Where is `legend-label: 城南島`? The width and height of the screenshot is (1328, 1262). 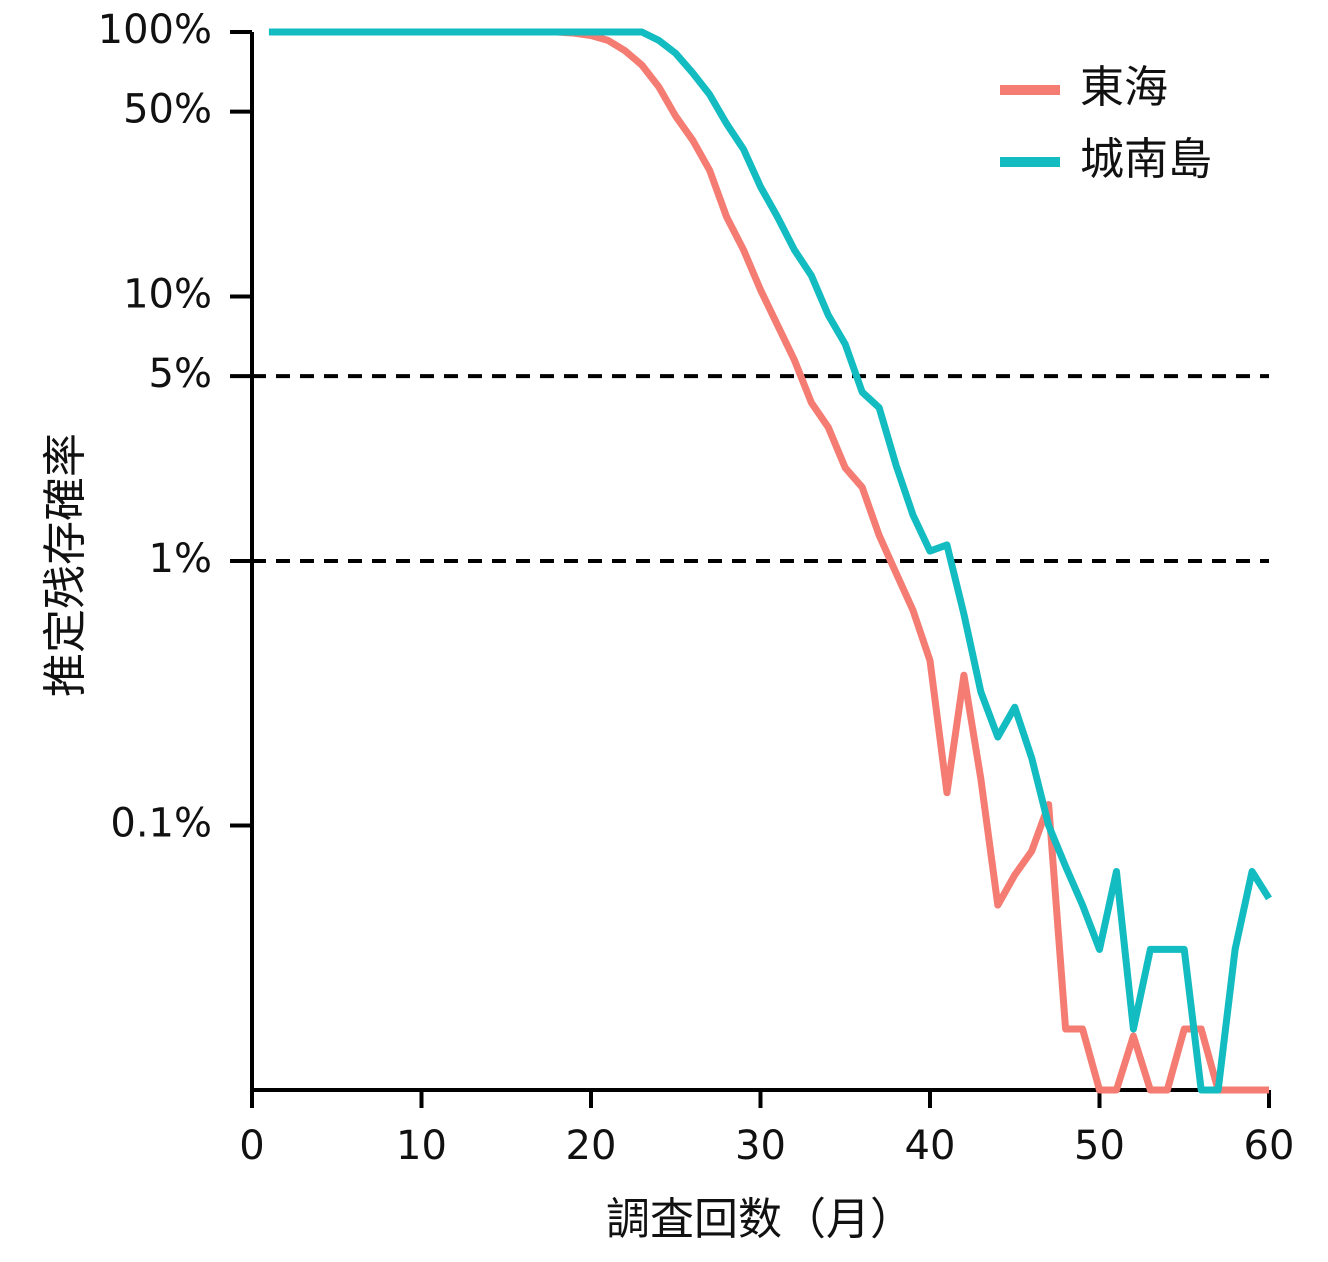 legend-label: 城南島 is located at coordinates (1146, 159).